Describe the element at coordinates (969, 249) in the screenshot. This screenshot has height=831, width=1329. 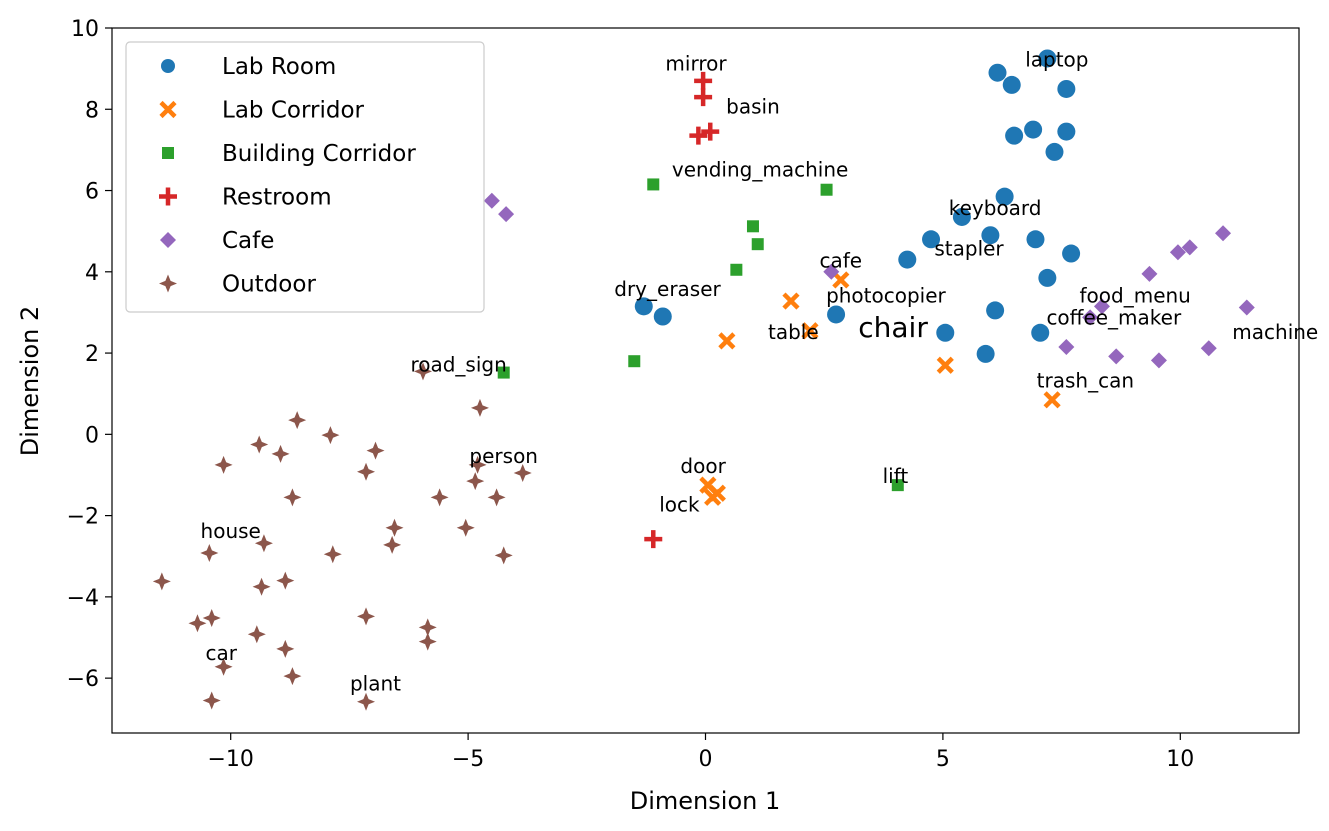
I see `point-label: stapler` at that location.